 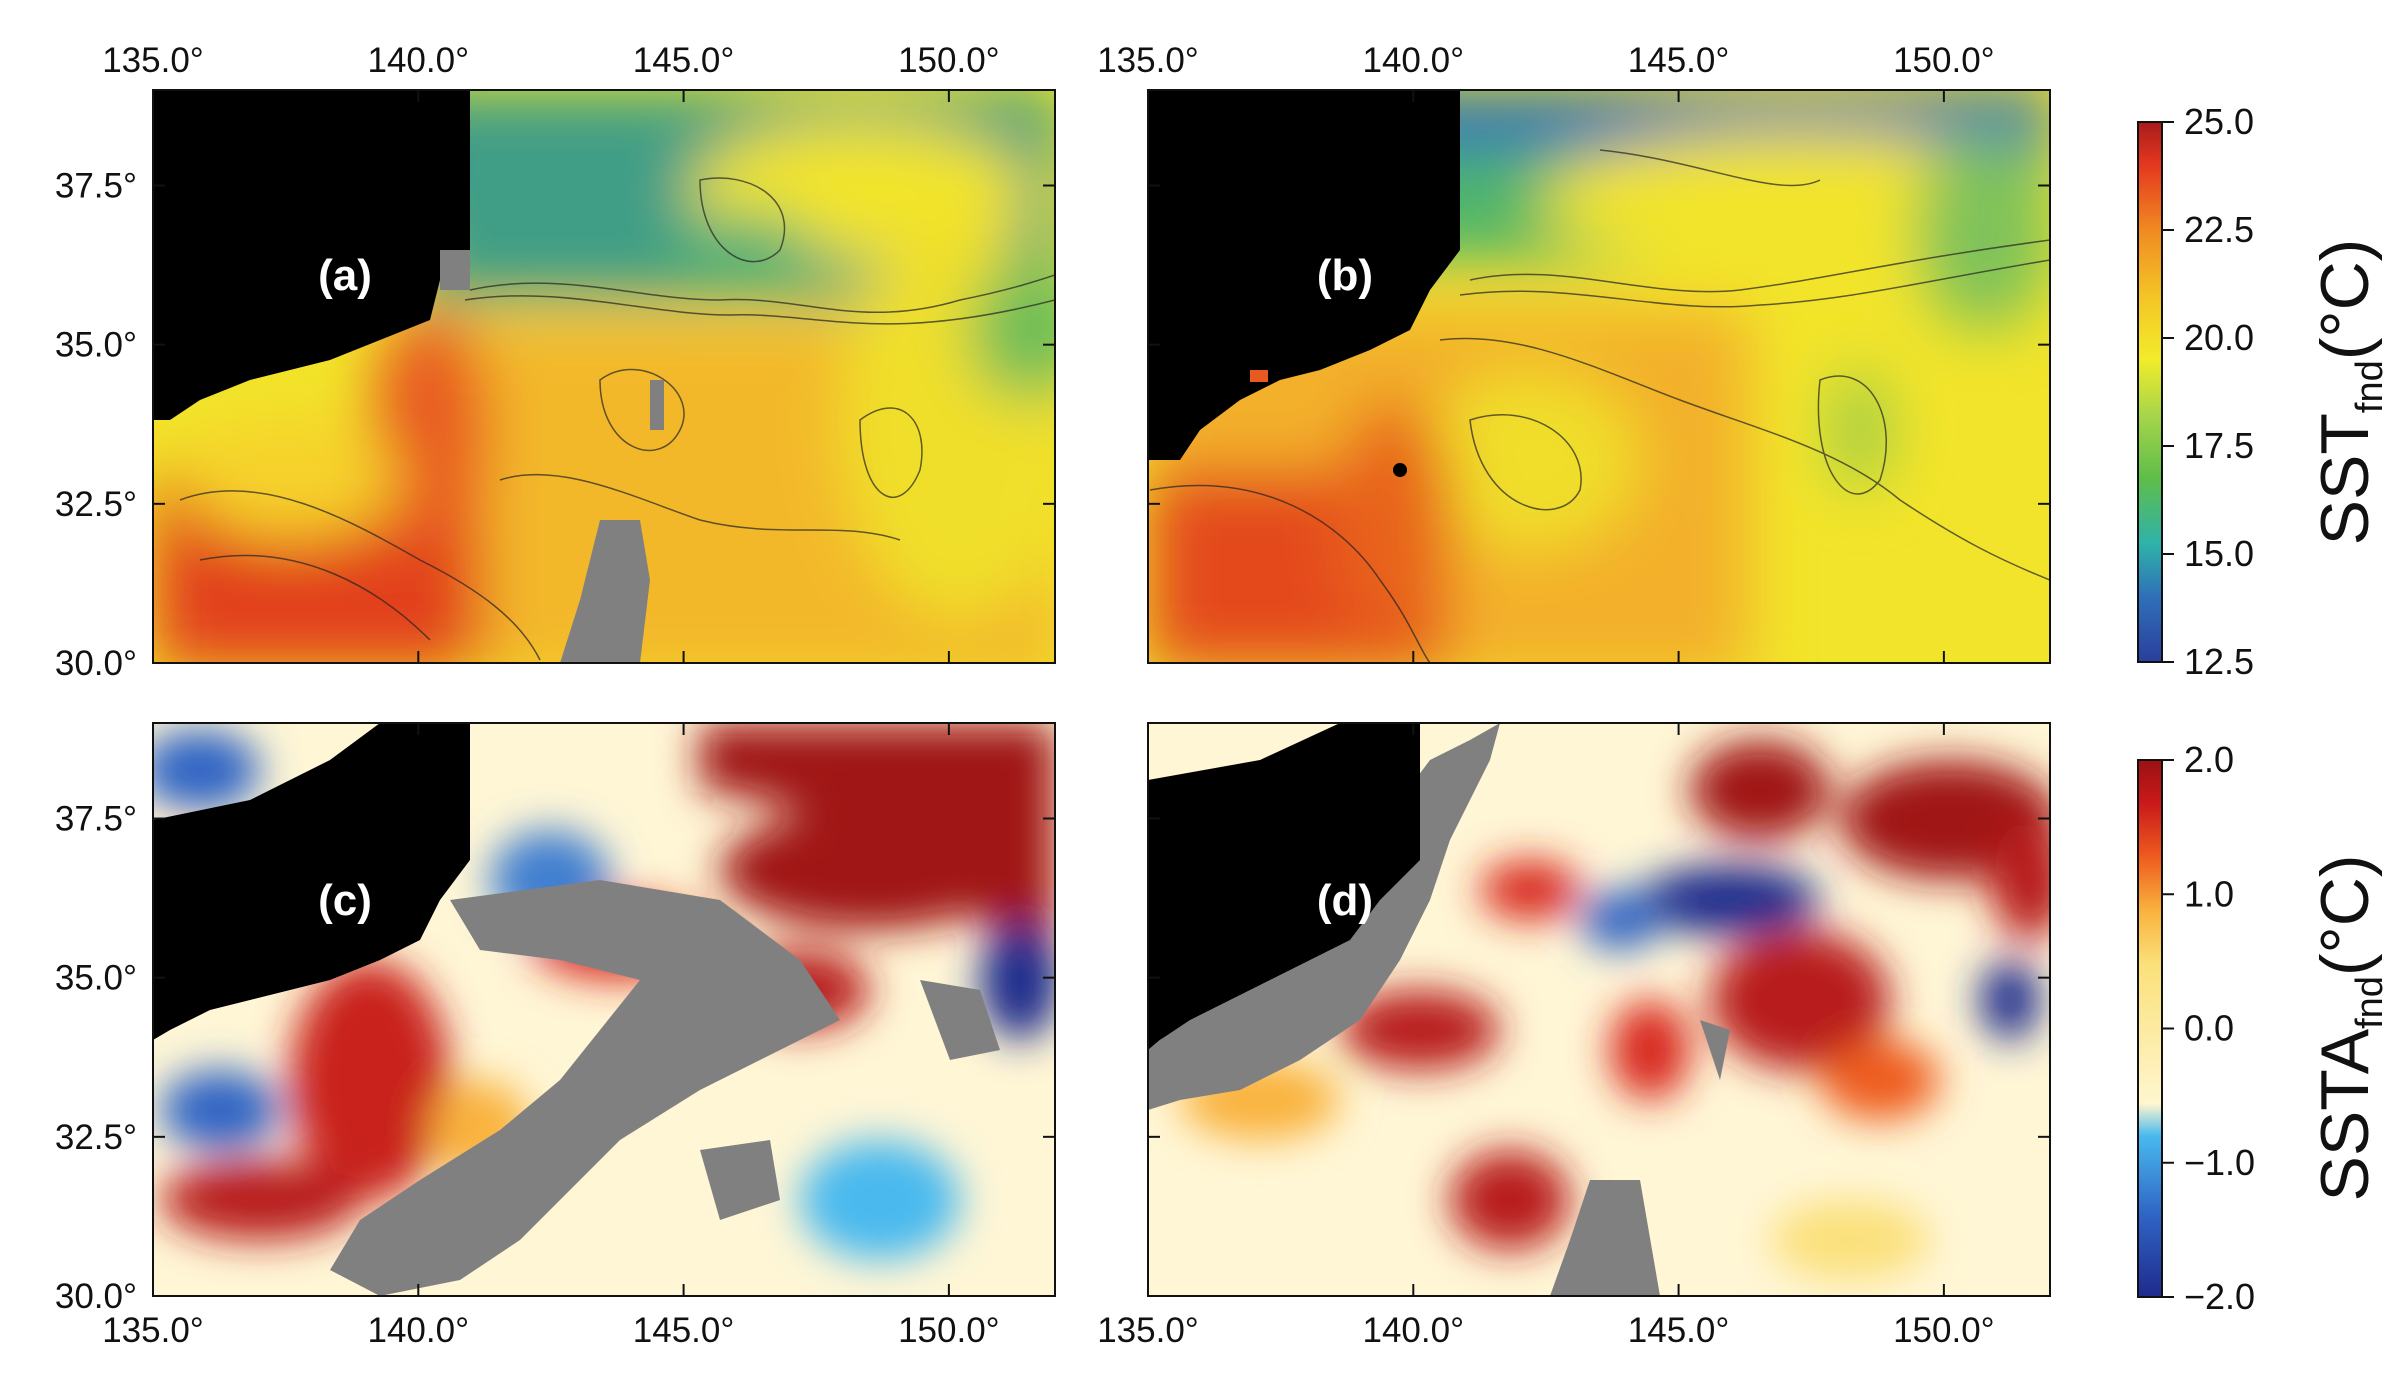 I want to click on colorbar-sst-title: SSTfnd(°C), so click(x=2349, y=392).